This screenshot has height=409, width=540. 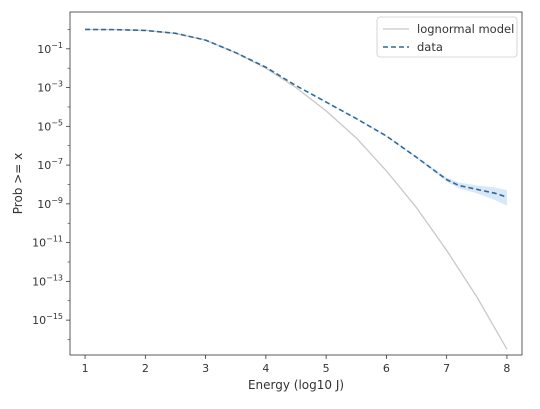 What do you see at coordinates (430, 47) in the screenshot?
I see `legend-label-data: data` at bounding box center [430, 47].